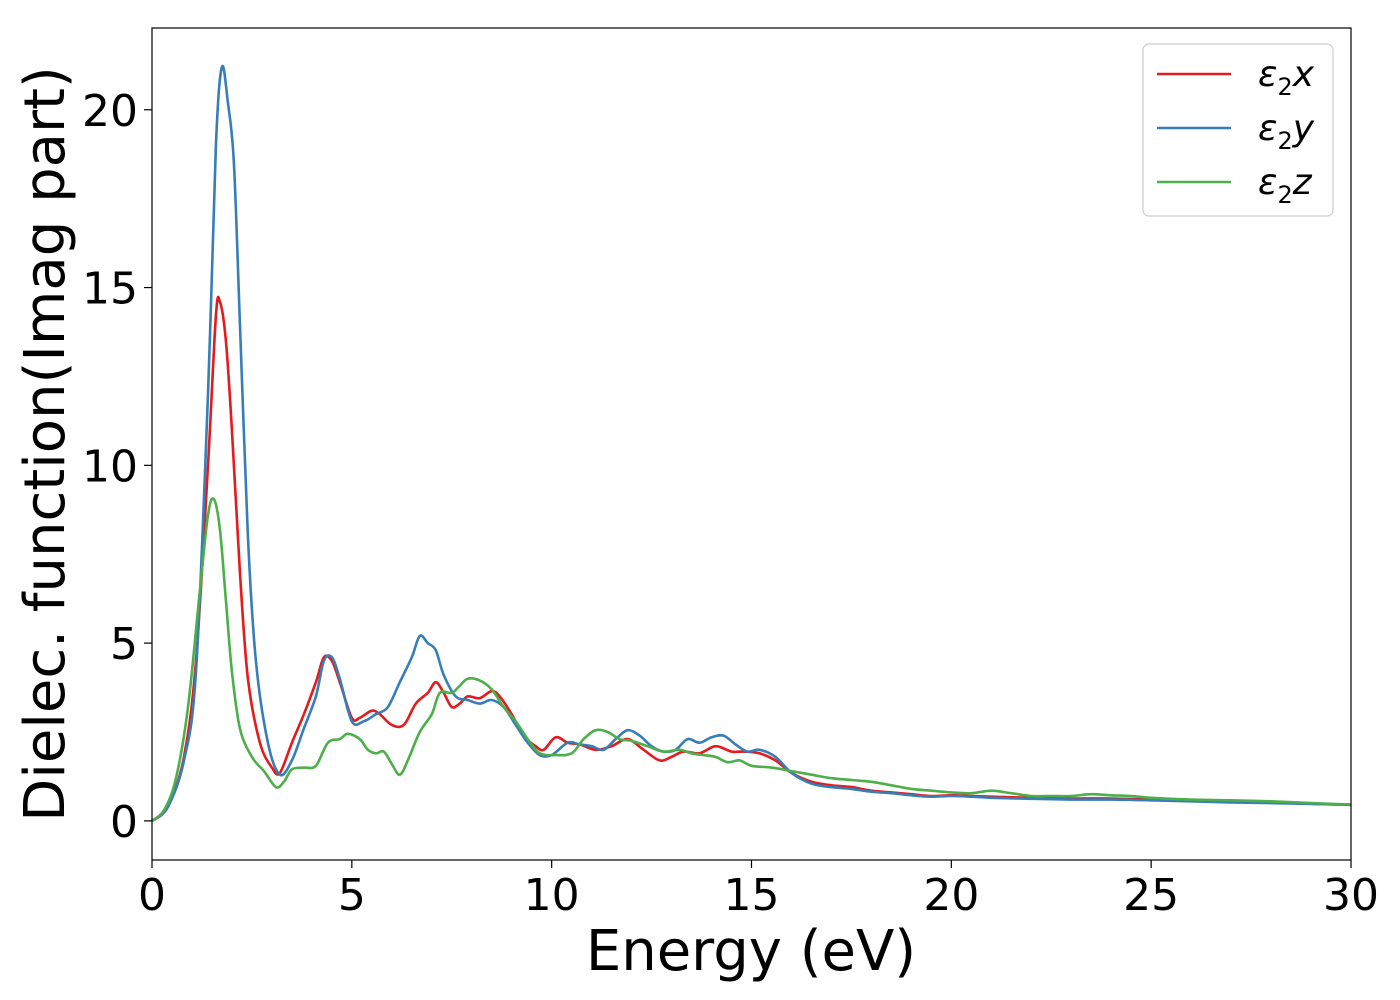  I want to click on x-axis-ticks: 0 5 10 15 20 25 30, so click(758, 890).